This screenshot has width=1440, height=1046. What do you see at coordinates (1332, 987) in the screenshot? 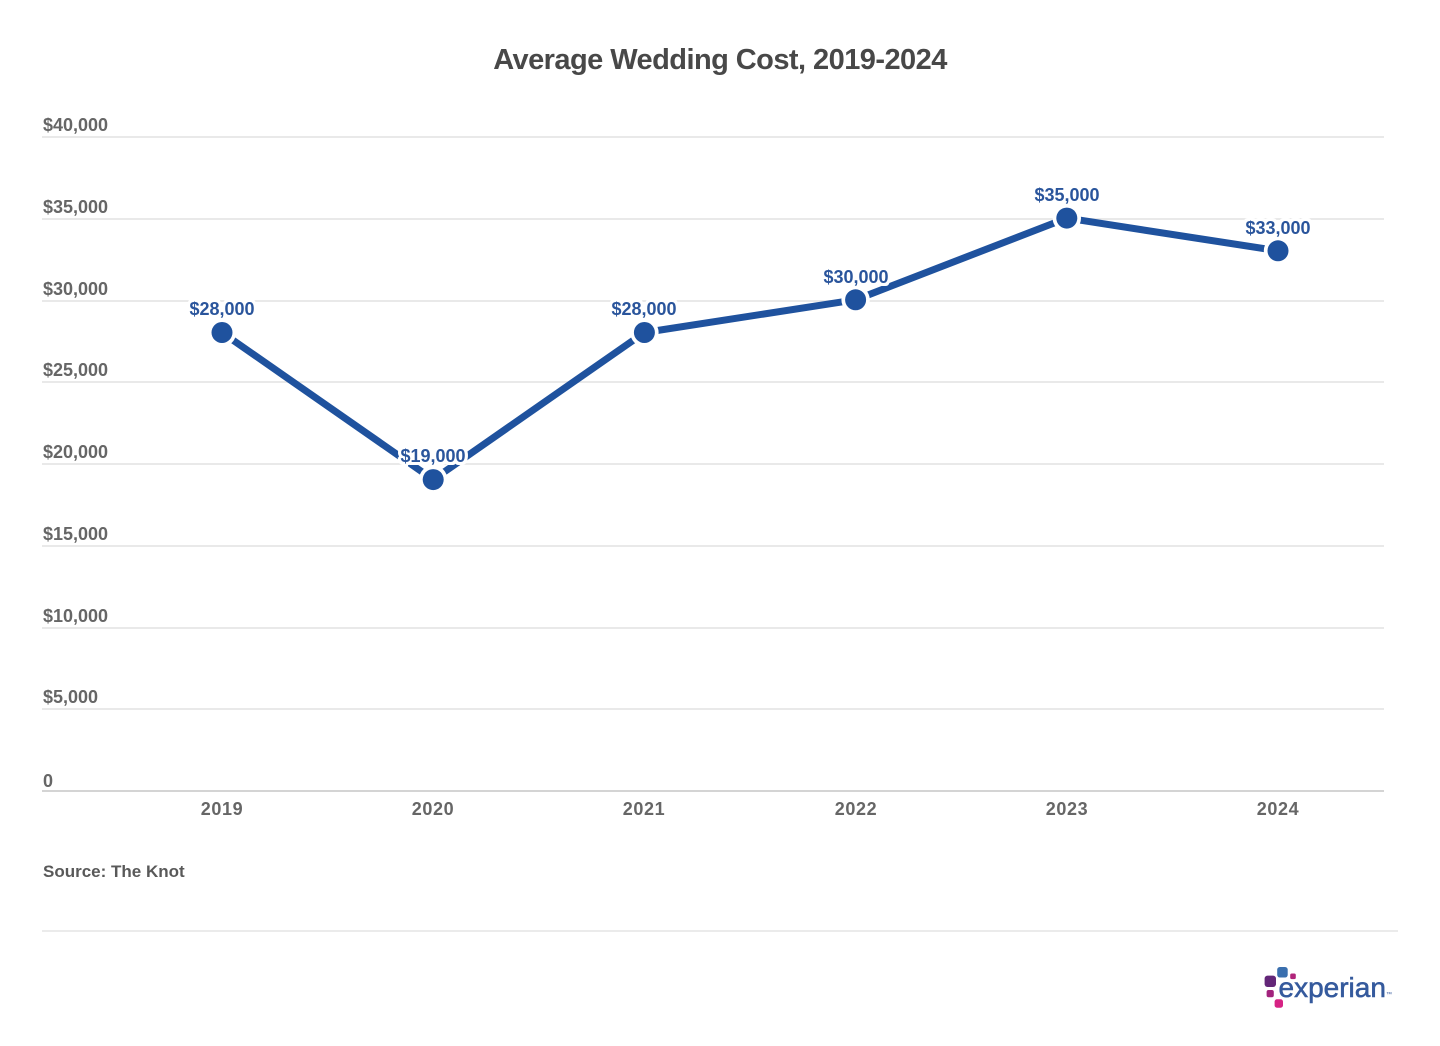
I see `svg-text: experian` at bounding box center [1332, 987].